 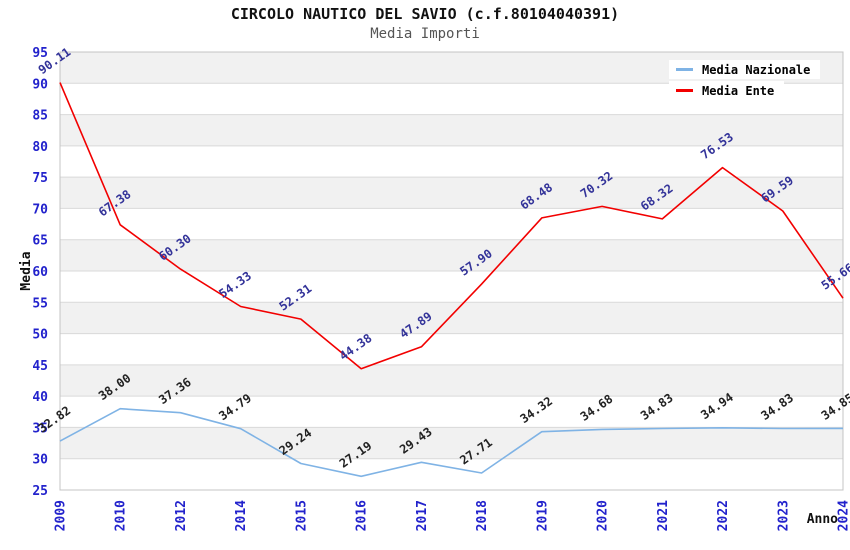 I want to click on y-axis-tick-label: 65, so click(x=40, y=241).